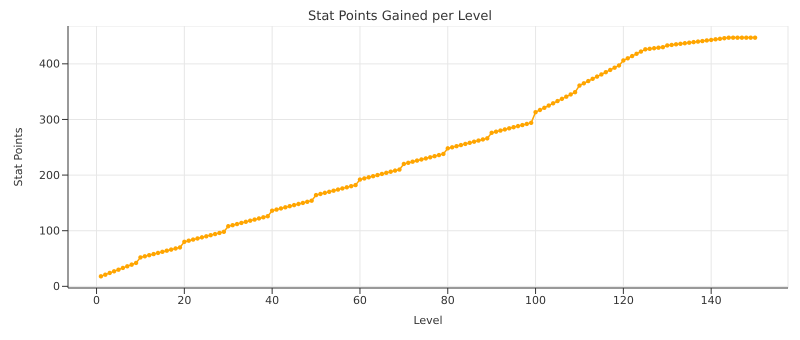 This screenshot has width=800, height=340. Describe the element at coordinates (447, 300) in the screenshot. I see `x-tick-label: 80` at that location.